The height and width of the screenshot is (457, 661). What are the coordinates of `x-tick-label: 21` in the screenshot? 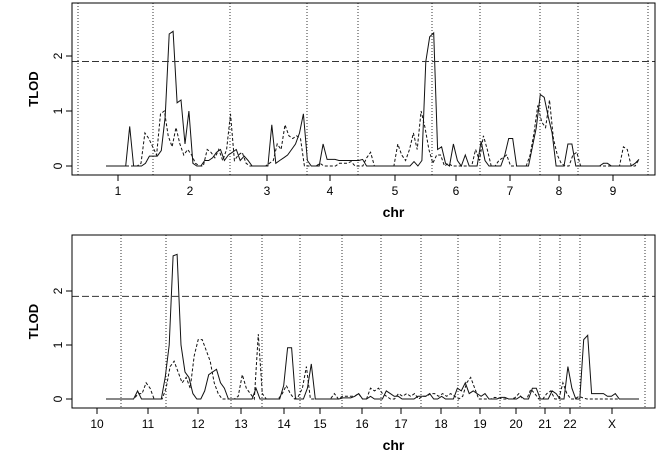 It's located at (545, 424).